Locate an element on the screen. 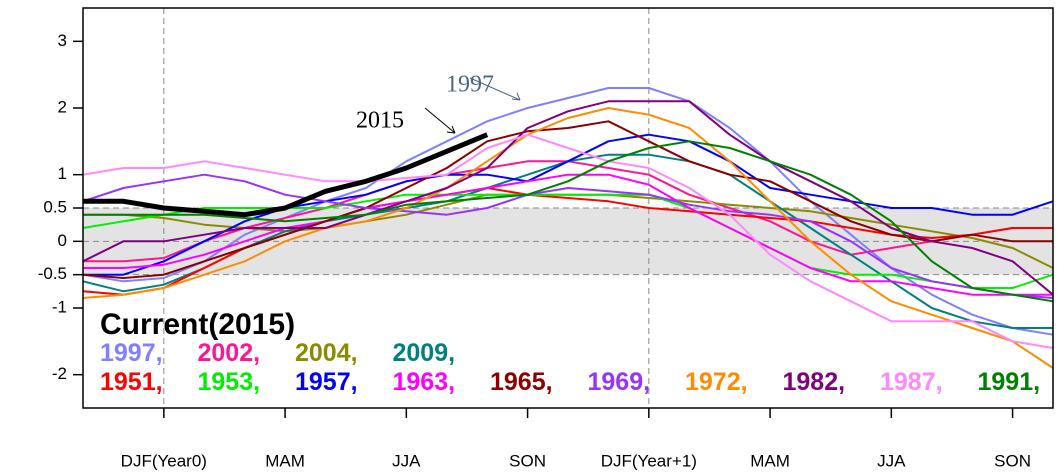  legend-label: 2004 is located at coordinates (323, 353).